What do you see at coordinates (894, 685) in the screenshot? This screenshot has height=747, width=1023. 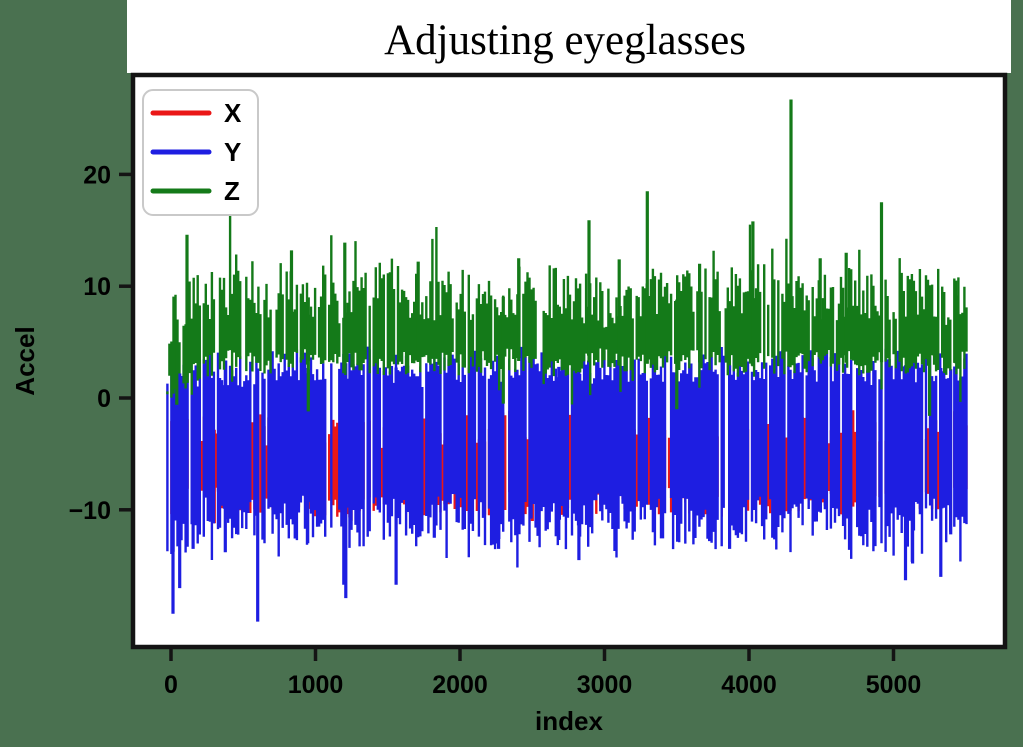 I see `x-tick-label-5000: 5000` at bounding box center [894, 685].